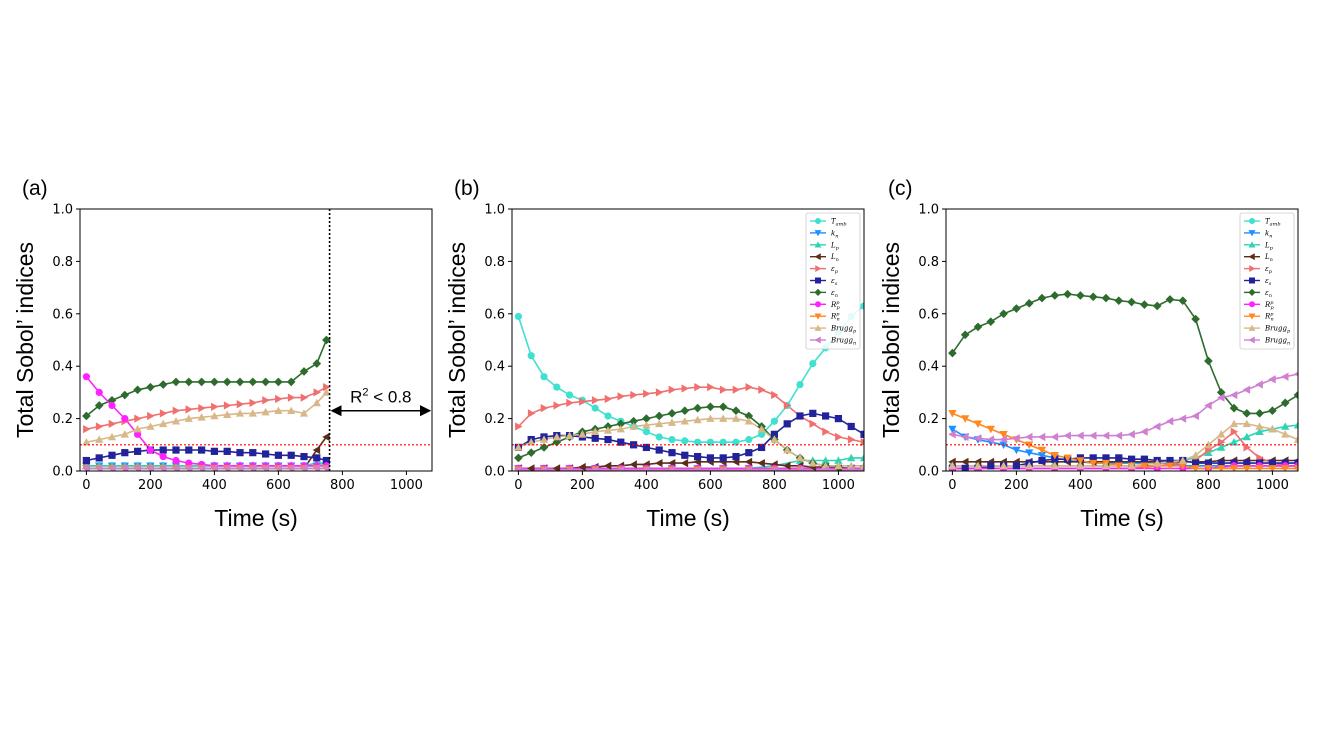 The height and width of the screenshot is (747, 1329). What do you see at coordinates (1252, 280) in the screenshot?
I see `legend-marker-eps_s` at bounding box center [1252, 280].